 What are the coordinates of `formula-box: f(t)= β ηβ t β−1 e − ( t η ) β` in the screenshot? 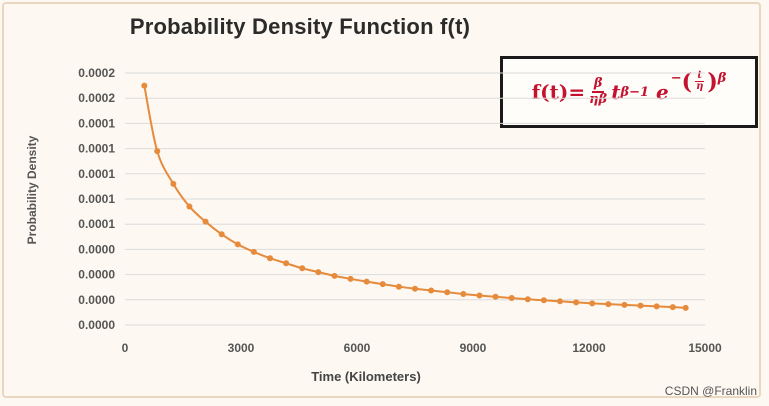 It's located at (629, 92).